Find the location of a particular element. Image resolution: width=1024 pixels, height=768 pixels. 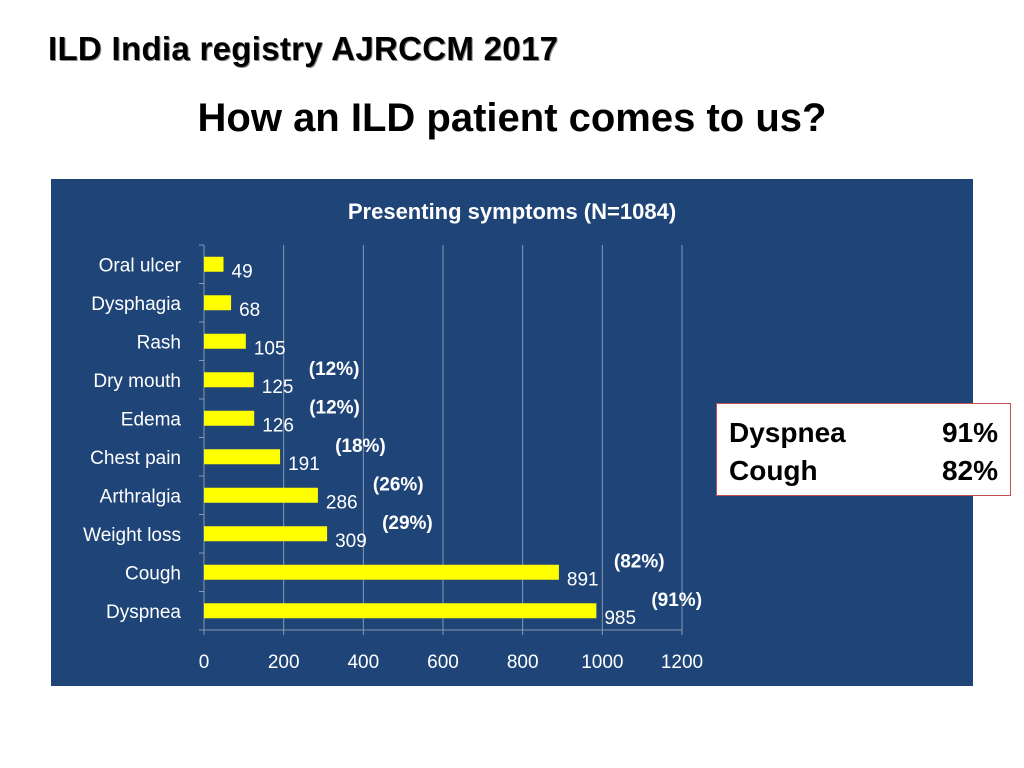

category-label: Cough is located at coordinates (153, 573).